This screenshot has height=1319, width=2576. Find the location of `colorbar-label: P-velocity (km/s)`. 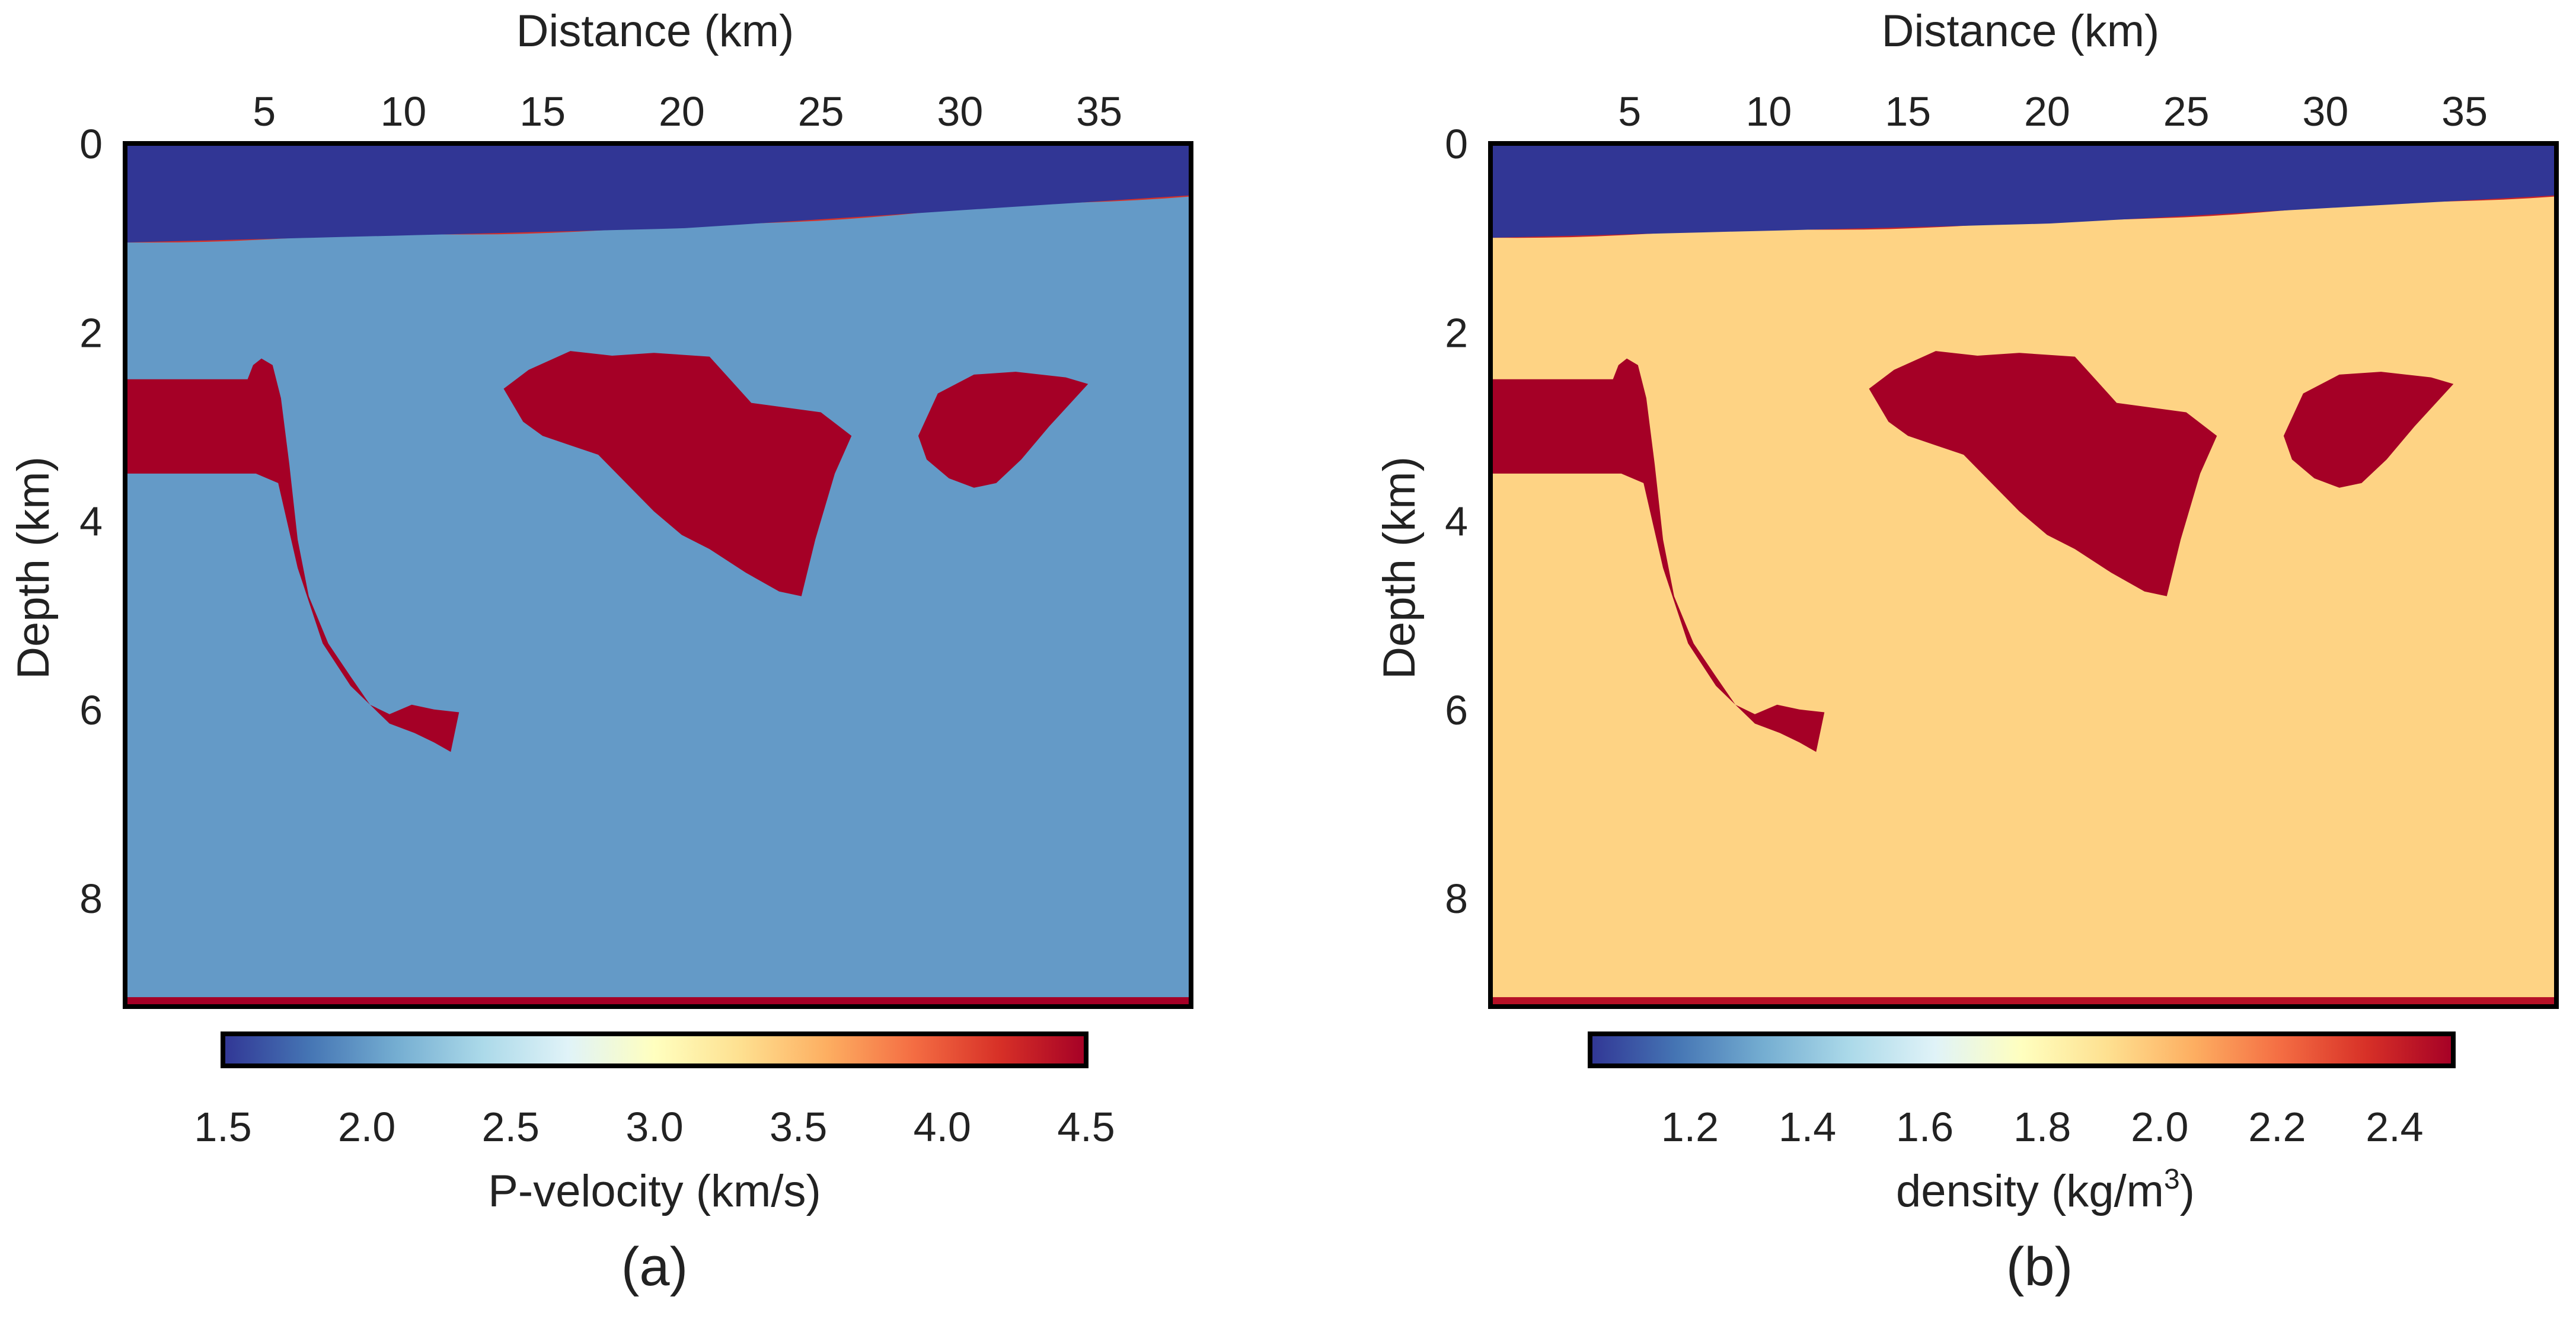

colorbar-label: P-velocity (km/s) is located at coordinates (654, 1191).